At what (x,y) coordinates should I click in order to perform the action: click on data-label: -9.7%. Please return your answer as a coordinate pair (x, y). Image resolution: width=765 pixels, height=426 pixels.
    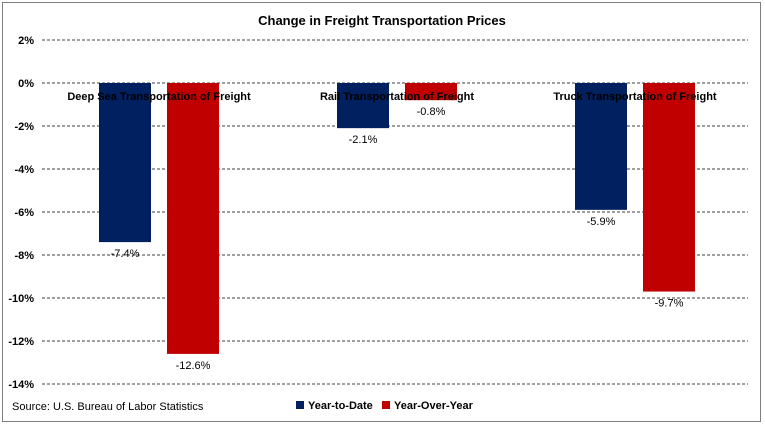
    Looking at the image, I should click on (669, 304).